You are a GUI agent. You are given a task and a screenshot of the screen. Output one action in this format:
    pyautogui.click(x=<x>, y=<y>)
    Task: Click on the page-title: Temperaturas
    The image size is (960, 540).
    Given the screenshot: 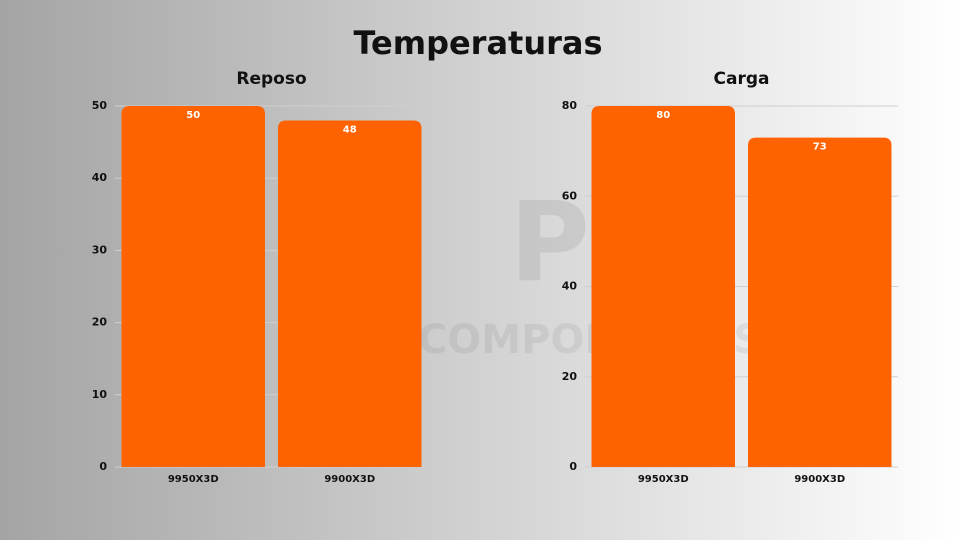 What is the action you would take?
    pyautogui.click(x=477, y=43)
    